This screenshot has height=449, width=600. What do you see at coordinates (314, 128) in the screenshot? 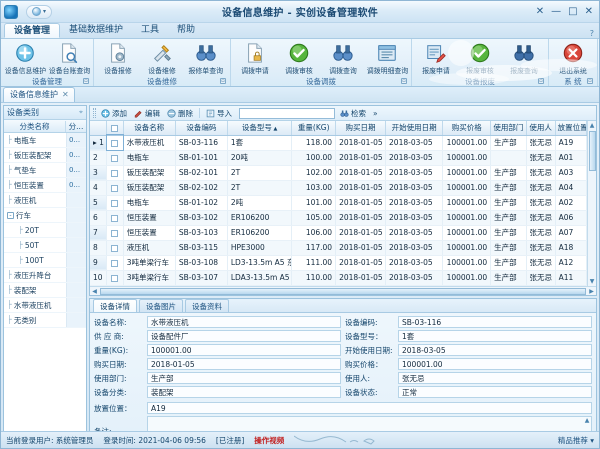
I see `grid-column-header: 重量(KG)` at bounding box center [314, 128].